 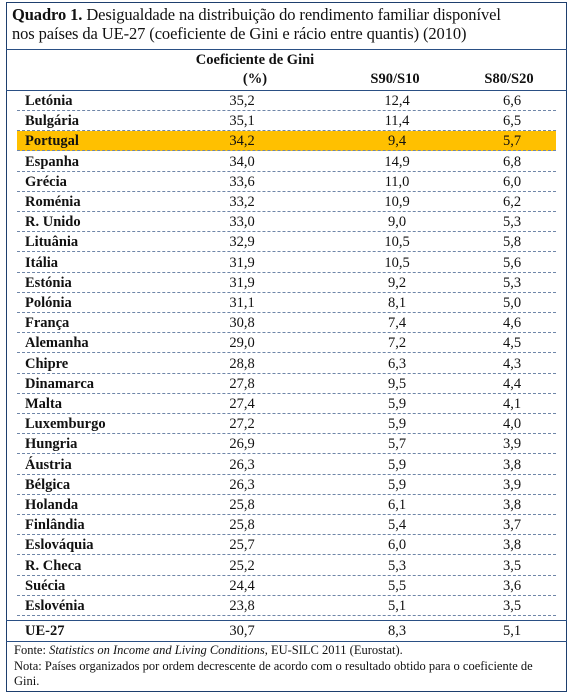 What do you see at coordinates (52, 121) in the screenshot?
I see `country-cell: Bulgária` at bounding box center [52, 121].